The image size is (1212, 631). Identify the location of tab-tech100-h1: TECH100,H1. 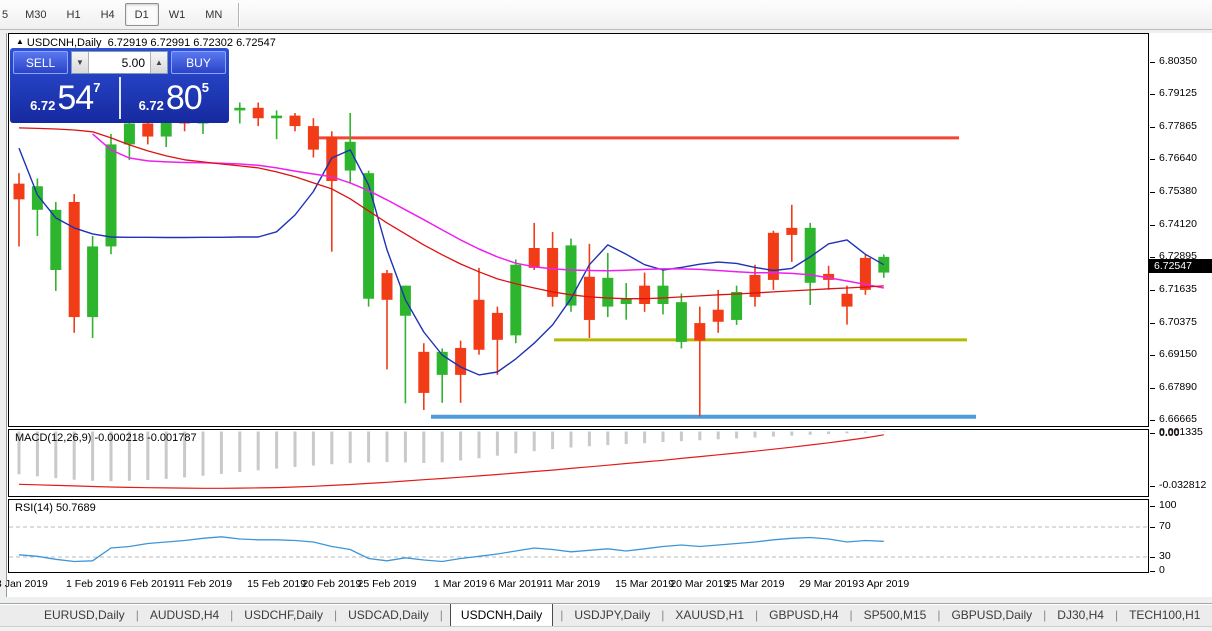
(1165, 615).